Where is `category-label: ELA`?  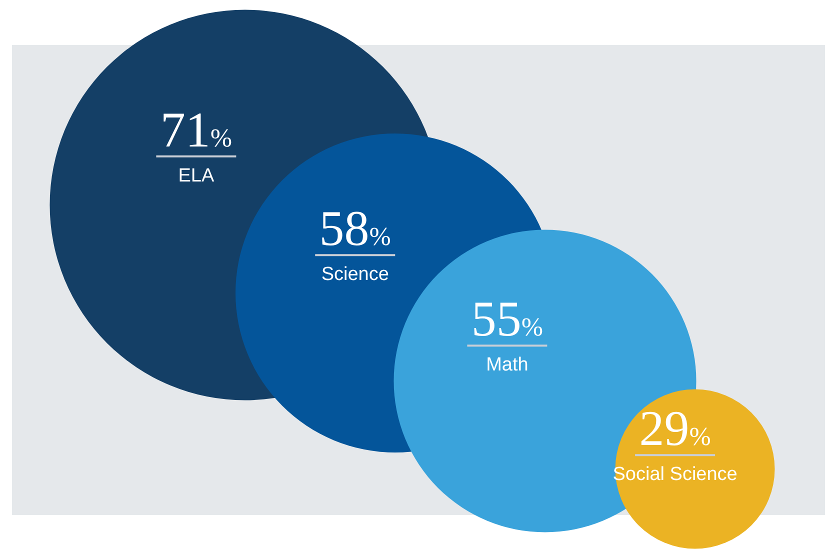
category-label: ELA is located at coordinates (196, 175).